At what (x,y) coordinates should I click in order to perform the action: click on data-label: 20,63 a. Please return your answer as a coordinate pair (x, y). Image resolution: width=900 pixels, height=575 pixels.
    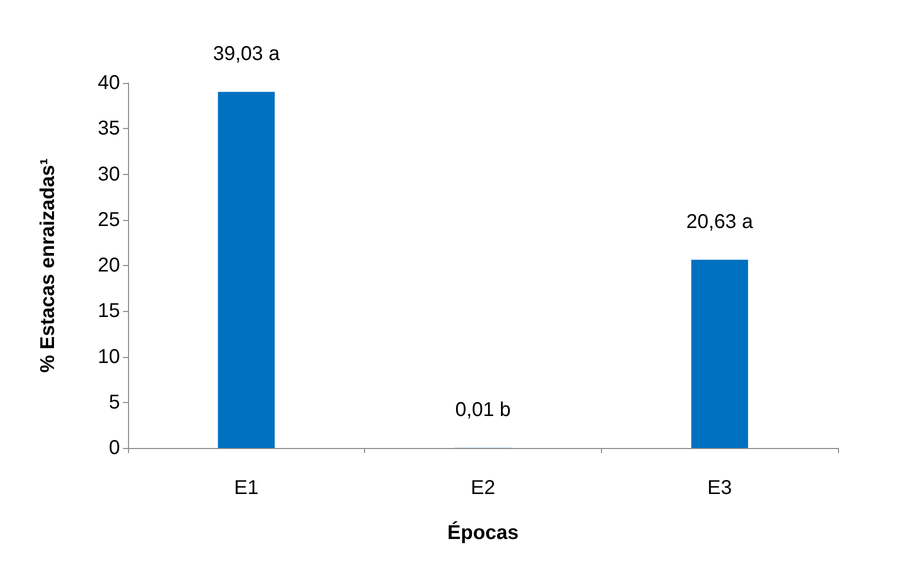
    Looking at the image, I should click on (720, 221).